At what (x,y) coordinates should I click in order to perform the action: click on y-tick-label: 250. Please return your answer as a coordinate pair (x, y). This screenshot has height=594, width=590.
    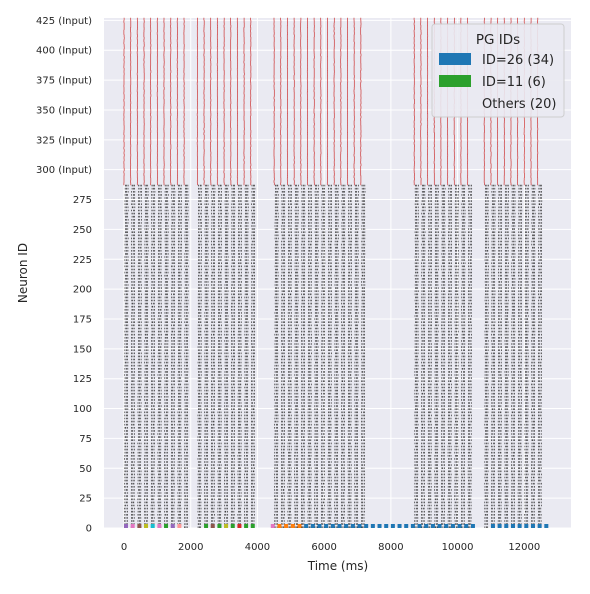
    Looking at the image, I should click on (82, 230).